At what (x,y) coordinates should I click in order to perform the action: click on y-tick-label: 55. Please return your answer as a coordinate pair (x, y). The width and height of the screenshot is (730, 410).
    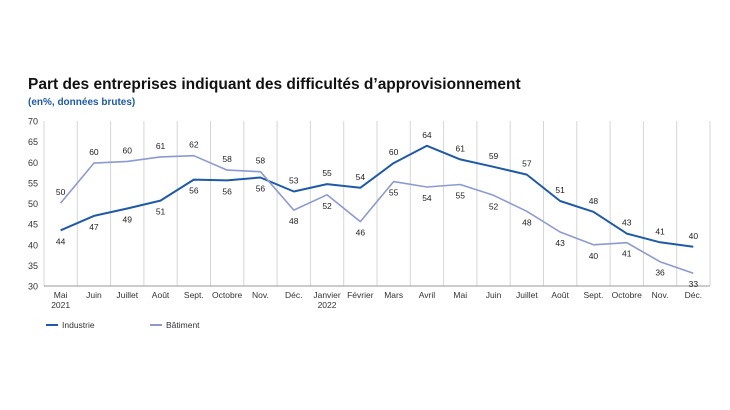
    Looking at the image, I should click on (33, 183).